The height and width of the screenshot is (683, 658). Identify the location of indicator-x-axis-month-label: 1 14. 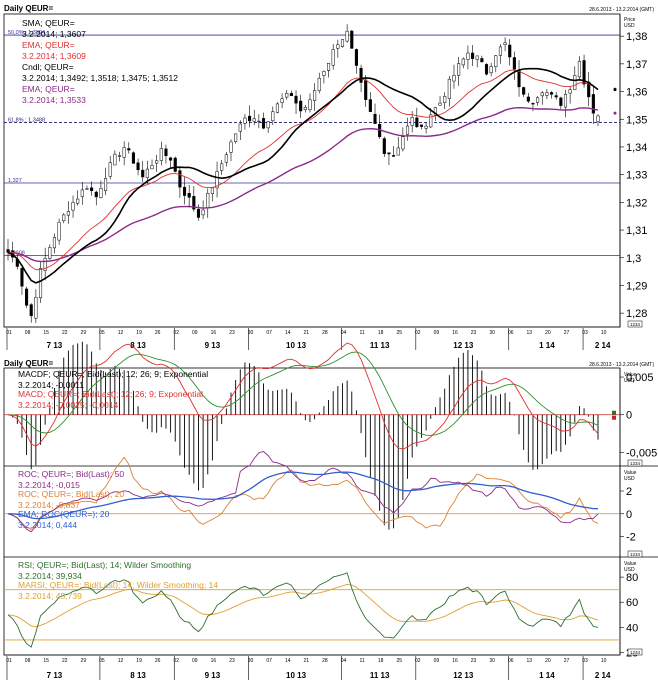
(547, 675).